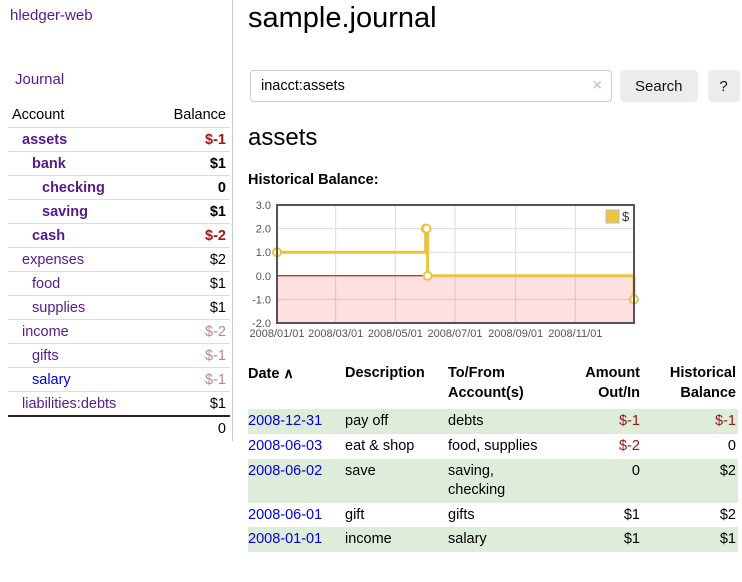 This screenshot has height=582, width=742. What do you see at coordinates (51, 379) in the screenshot?
I see `account-link: salary` at bounding box center [51, 379].